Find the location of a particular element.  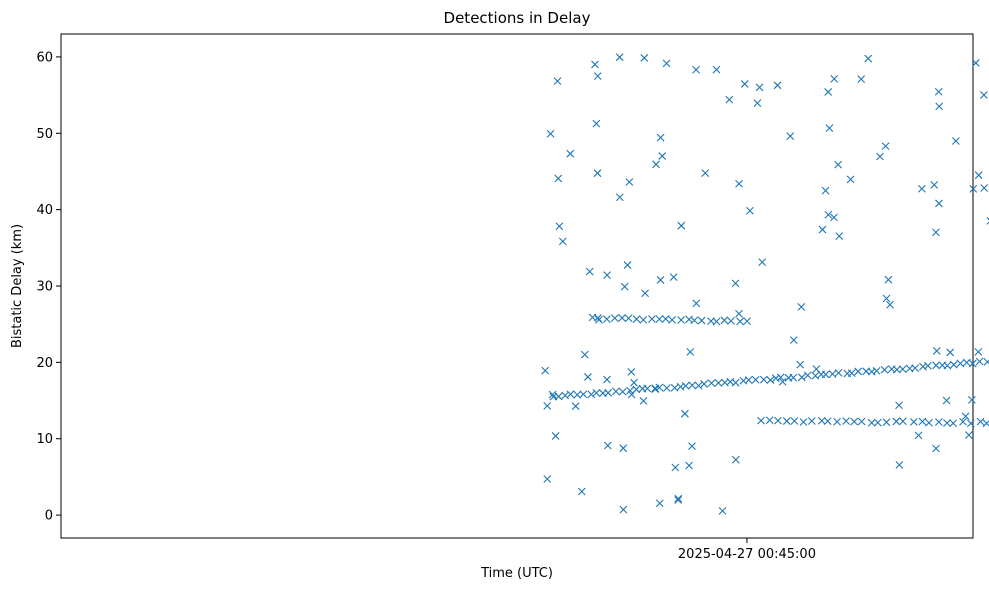

y-tick-label: 20 is located at coordinates (44, 363).